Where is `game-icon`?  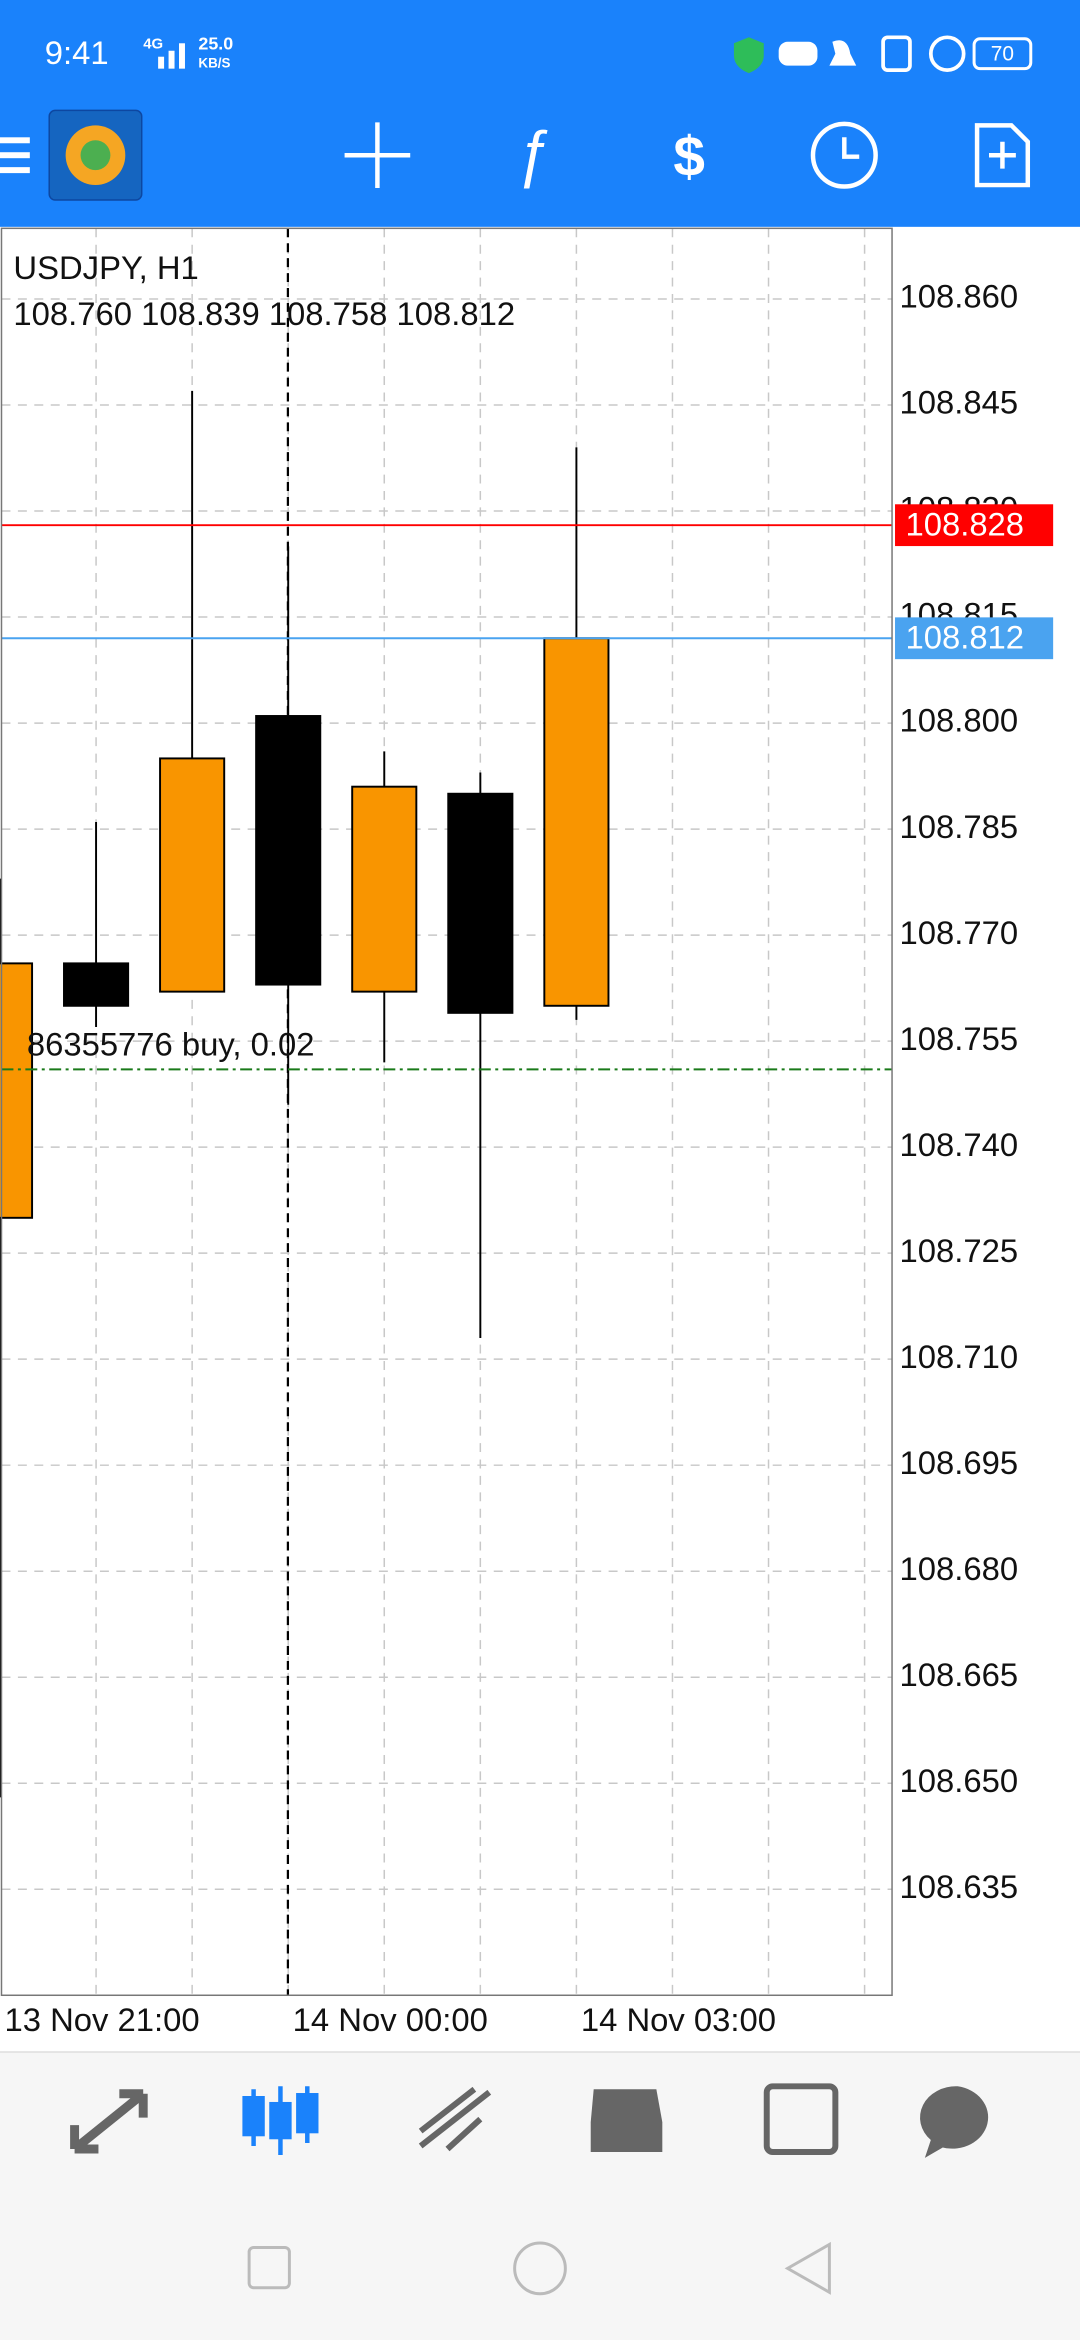 game-icon is located at coordinates (798, 53).